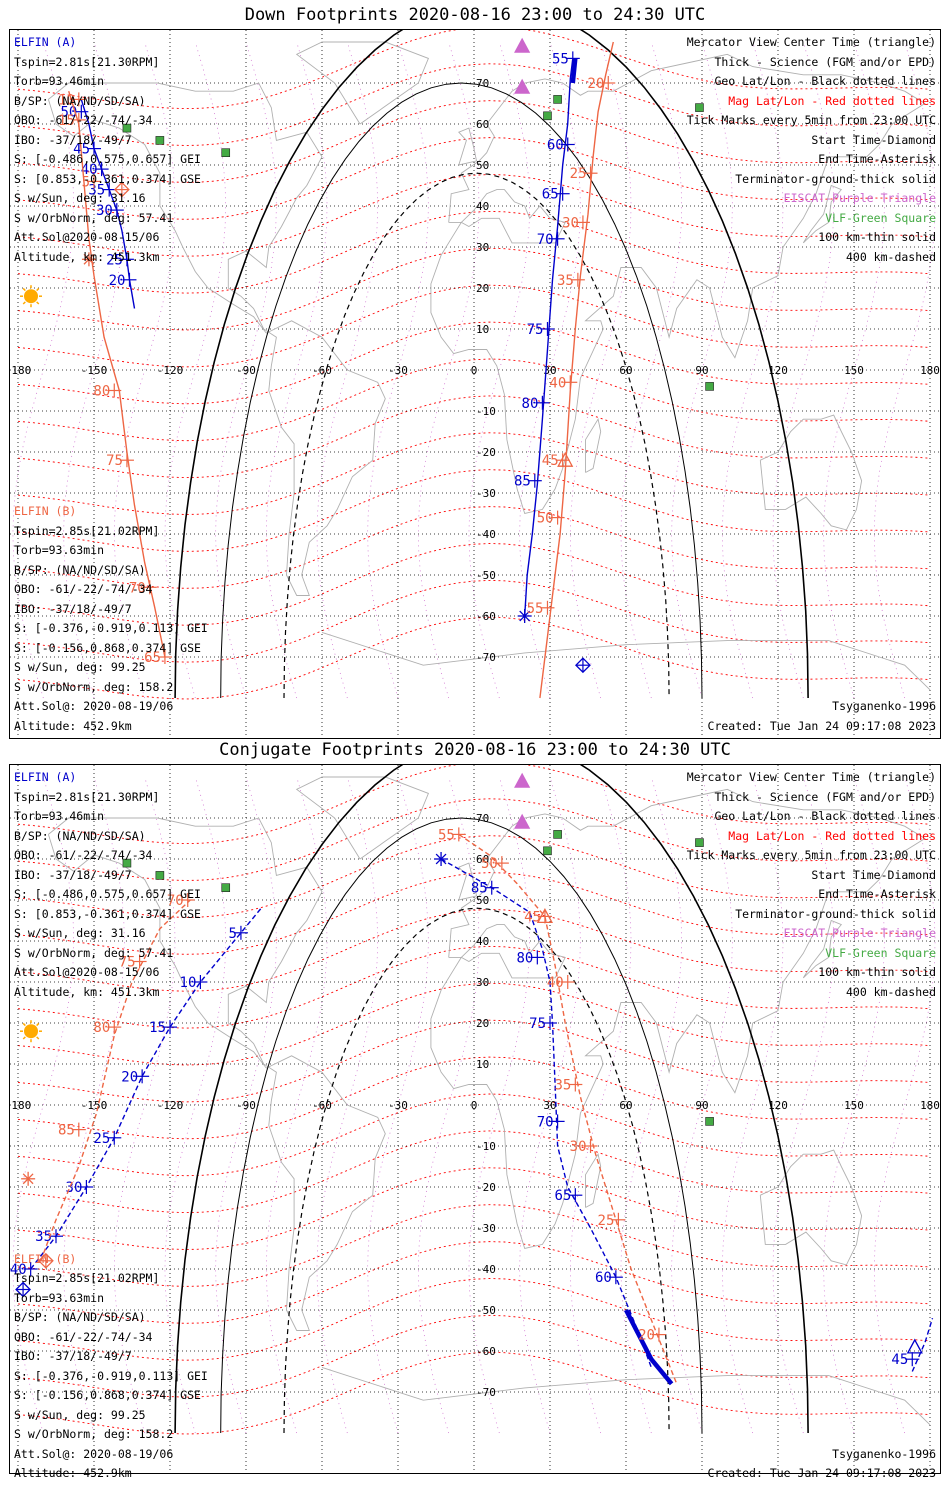 The image size is (950, 1500). Describe the element at coordinates (545, 240) in the screenshot. I see `elfin-a-tick-label: 70` at that location.